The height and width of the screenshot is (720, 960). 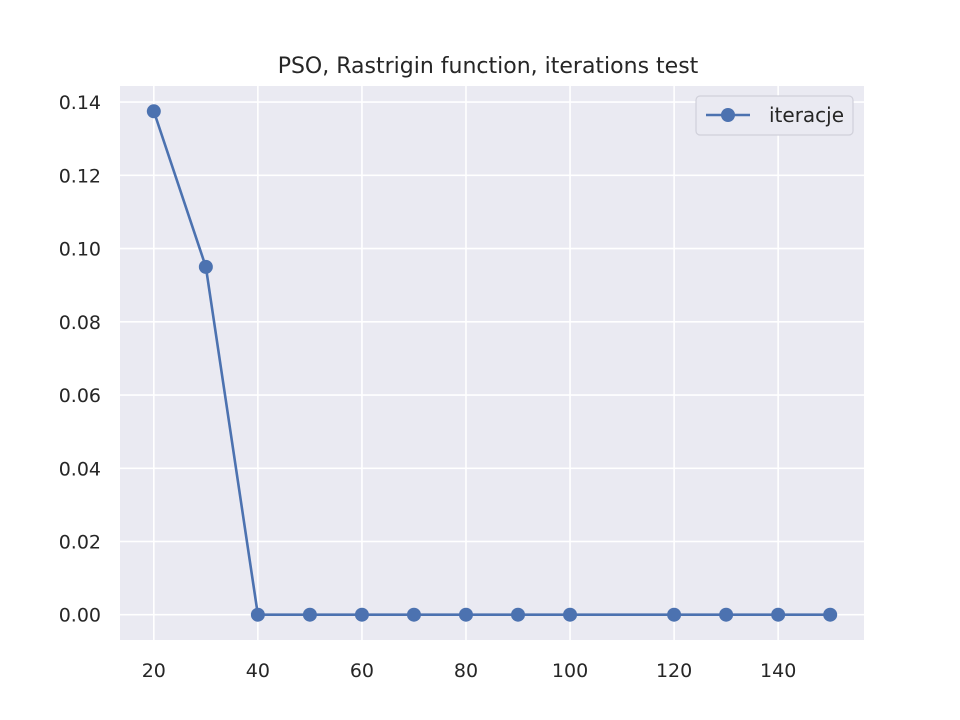 I want to click on y-tick-label: 0.02, so click(x=80, y=543).